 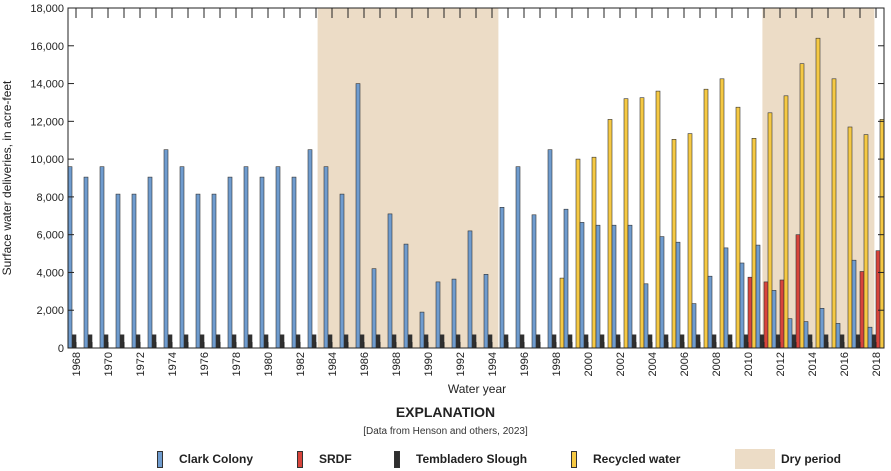 What do you see at coordinates (870, 337) in the screenshot?
I see `bar-clark-colony-2018` at bounding box center [870, 337].